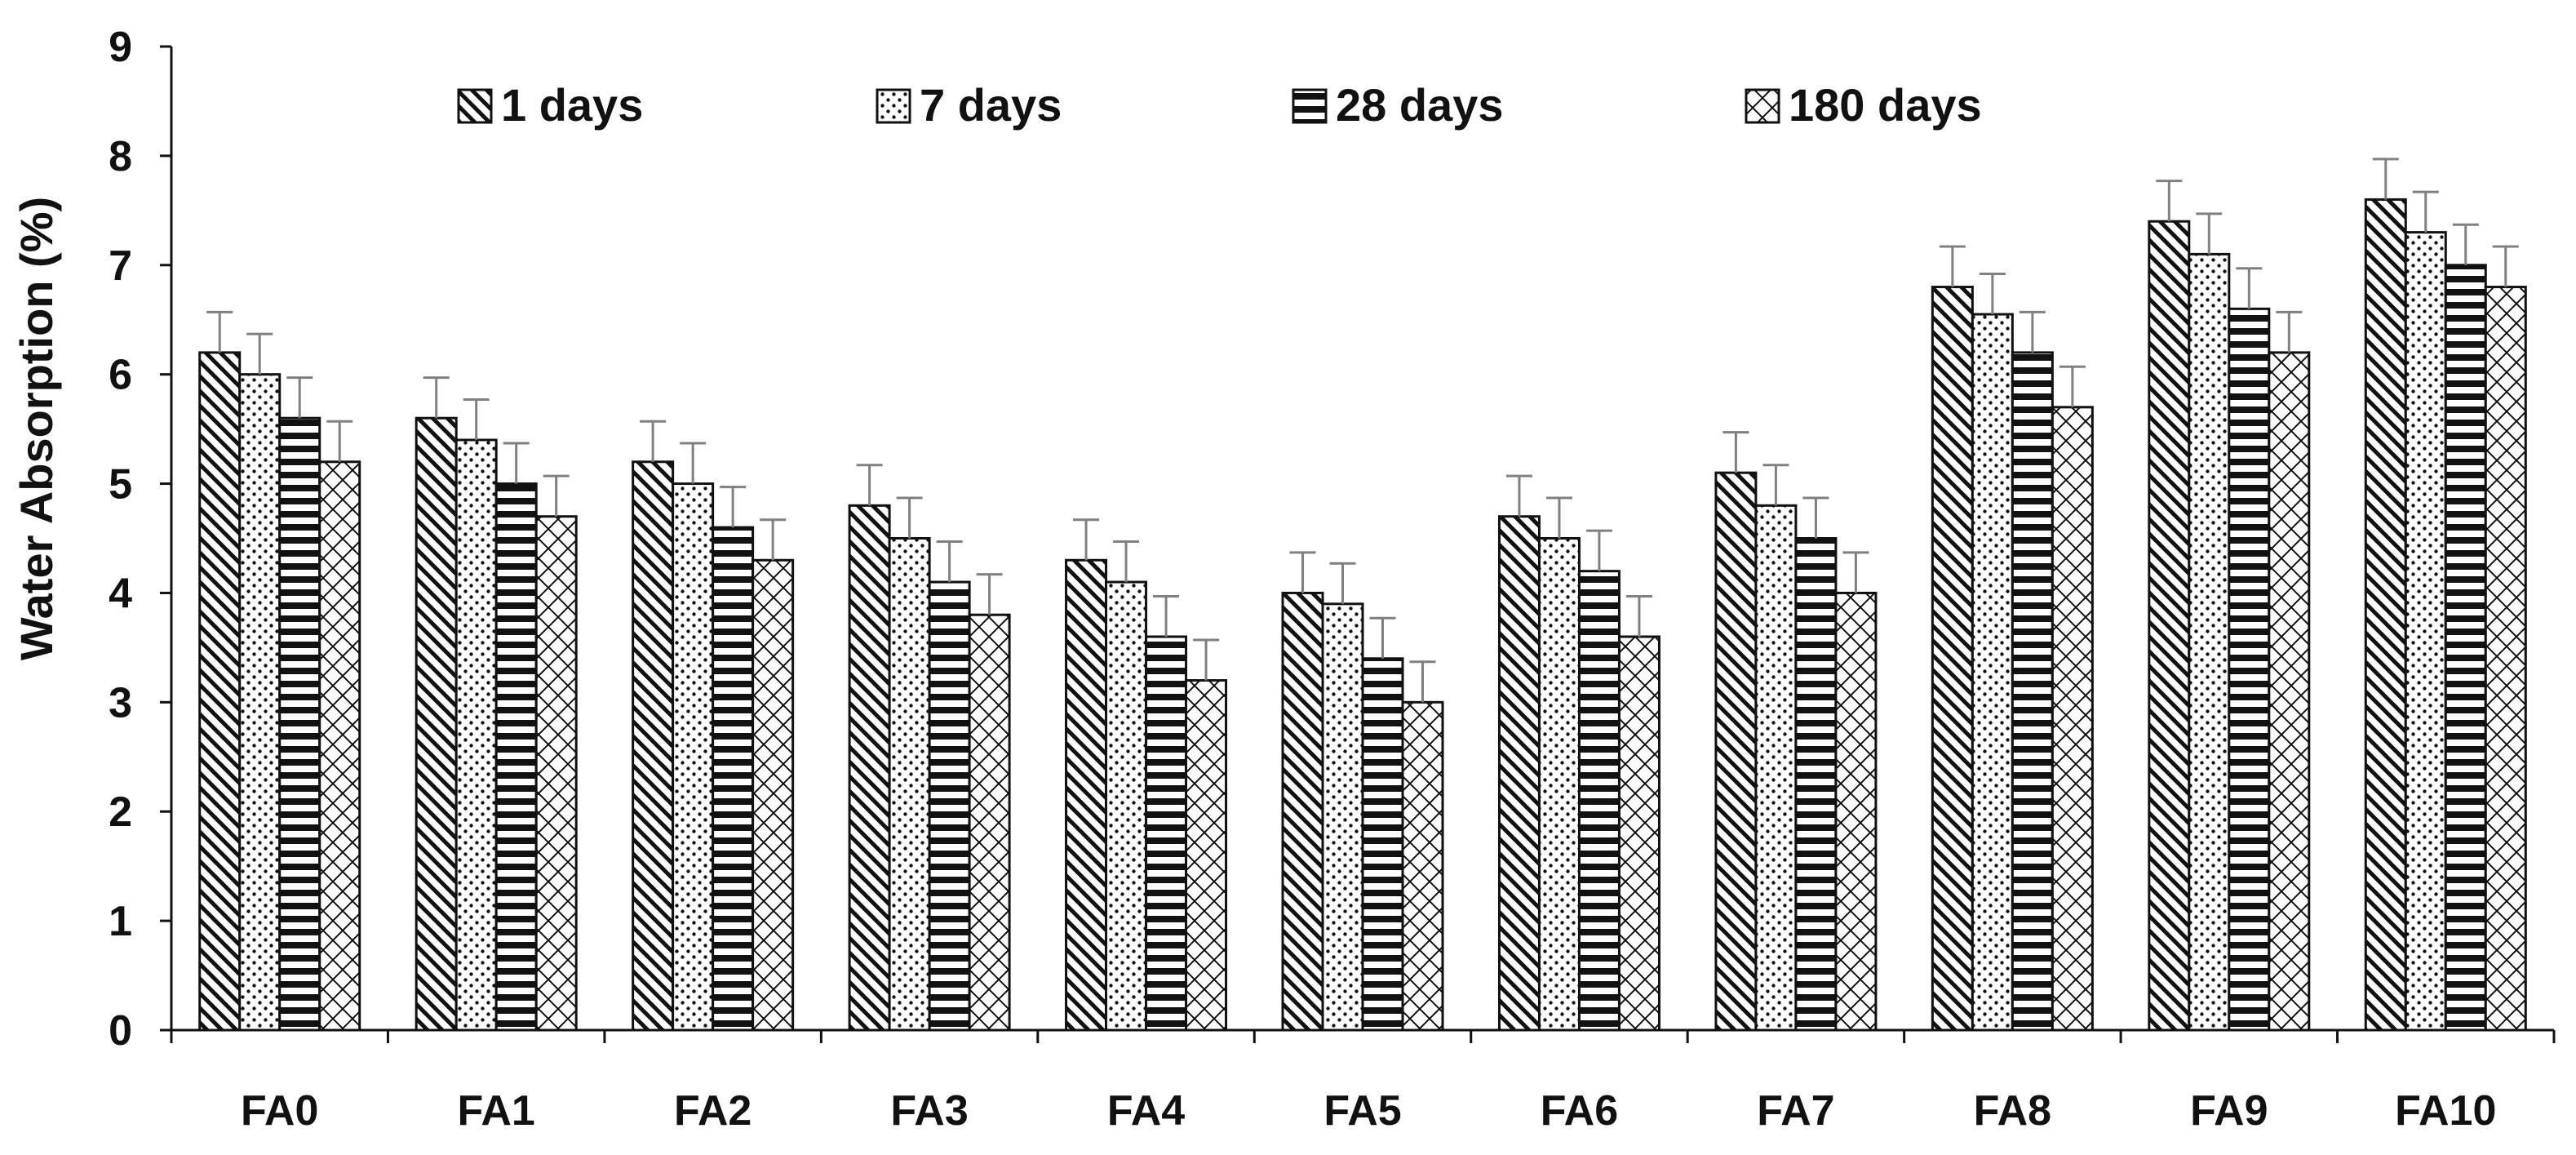 Image resolution: width=2576 pixels, height=1155 pixels. I want to click on bar-fa7-1-days, so click(1736, 751).